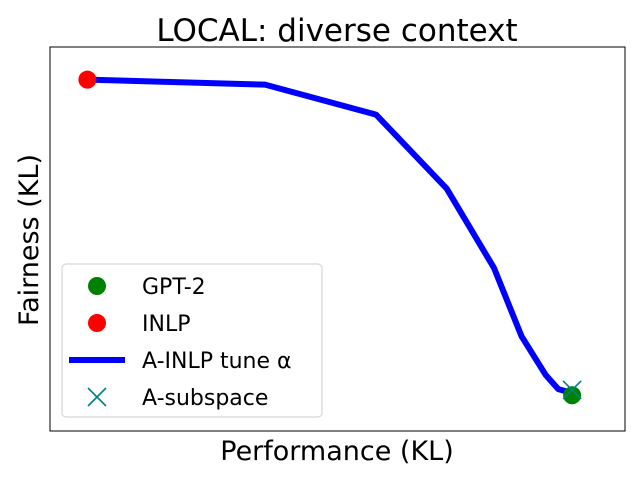 This screenshot has width=640, height=480. I want to click on legend: GPT-2 INLP A-INLP tune α A-subspace, so click(192, 340).